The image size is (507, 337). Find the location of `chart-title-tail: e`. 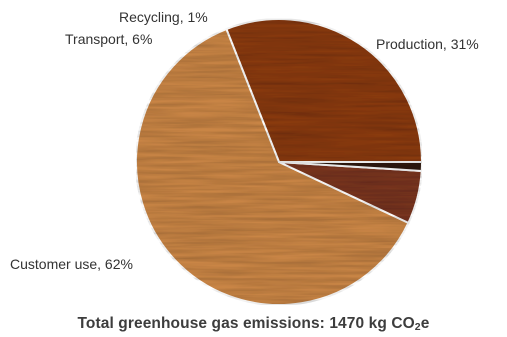

chart-title-tail: e is located at coordinates (425, 323).